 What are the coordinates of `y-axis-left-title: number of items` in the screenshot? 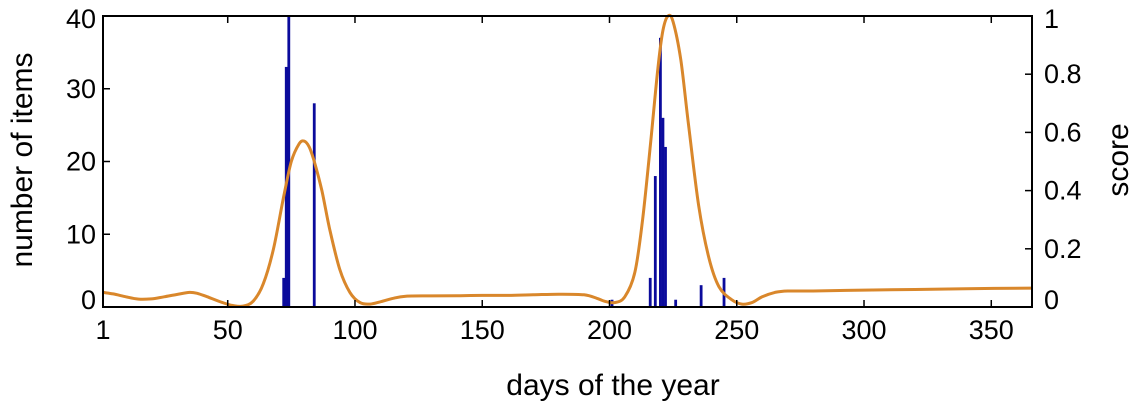 It's located at (22, 159).